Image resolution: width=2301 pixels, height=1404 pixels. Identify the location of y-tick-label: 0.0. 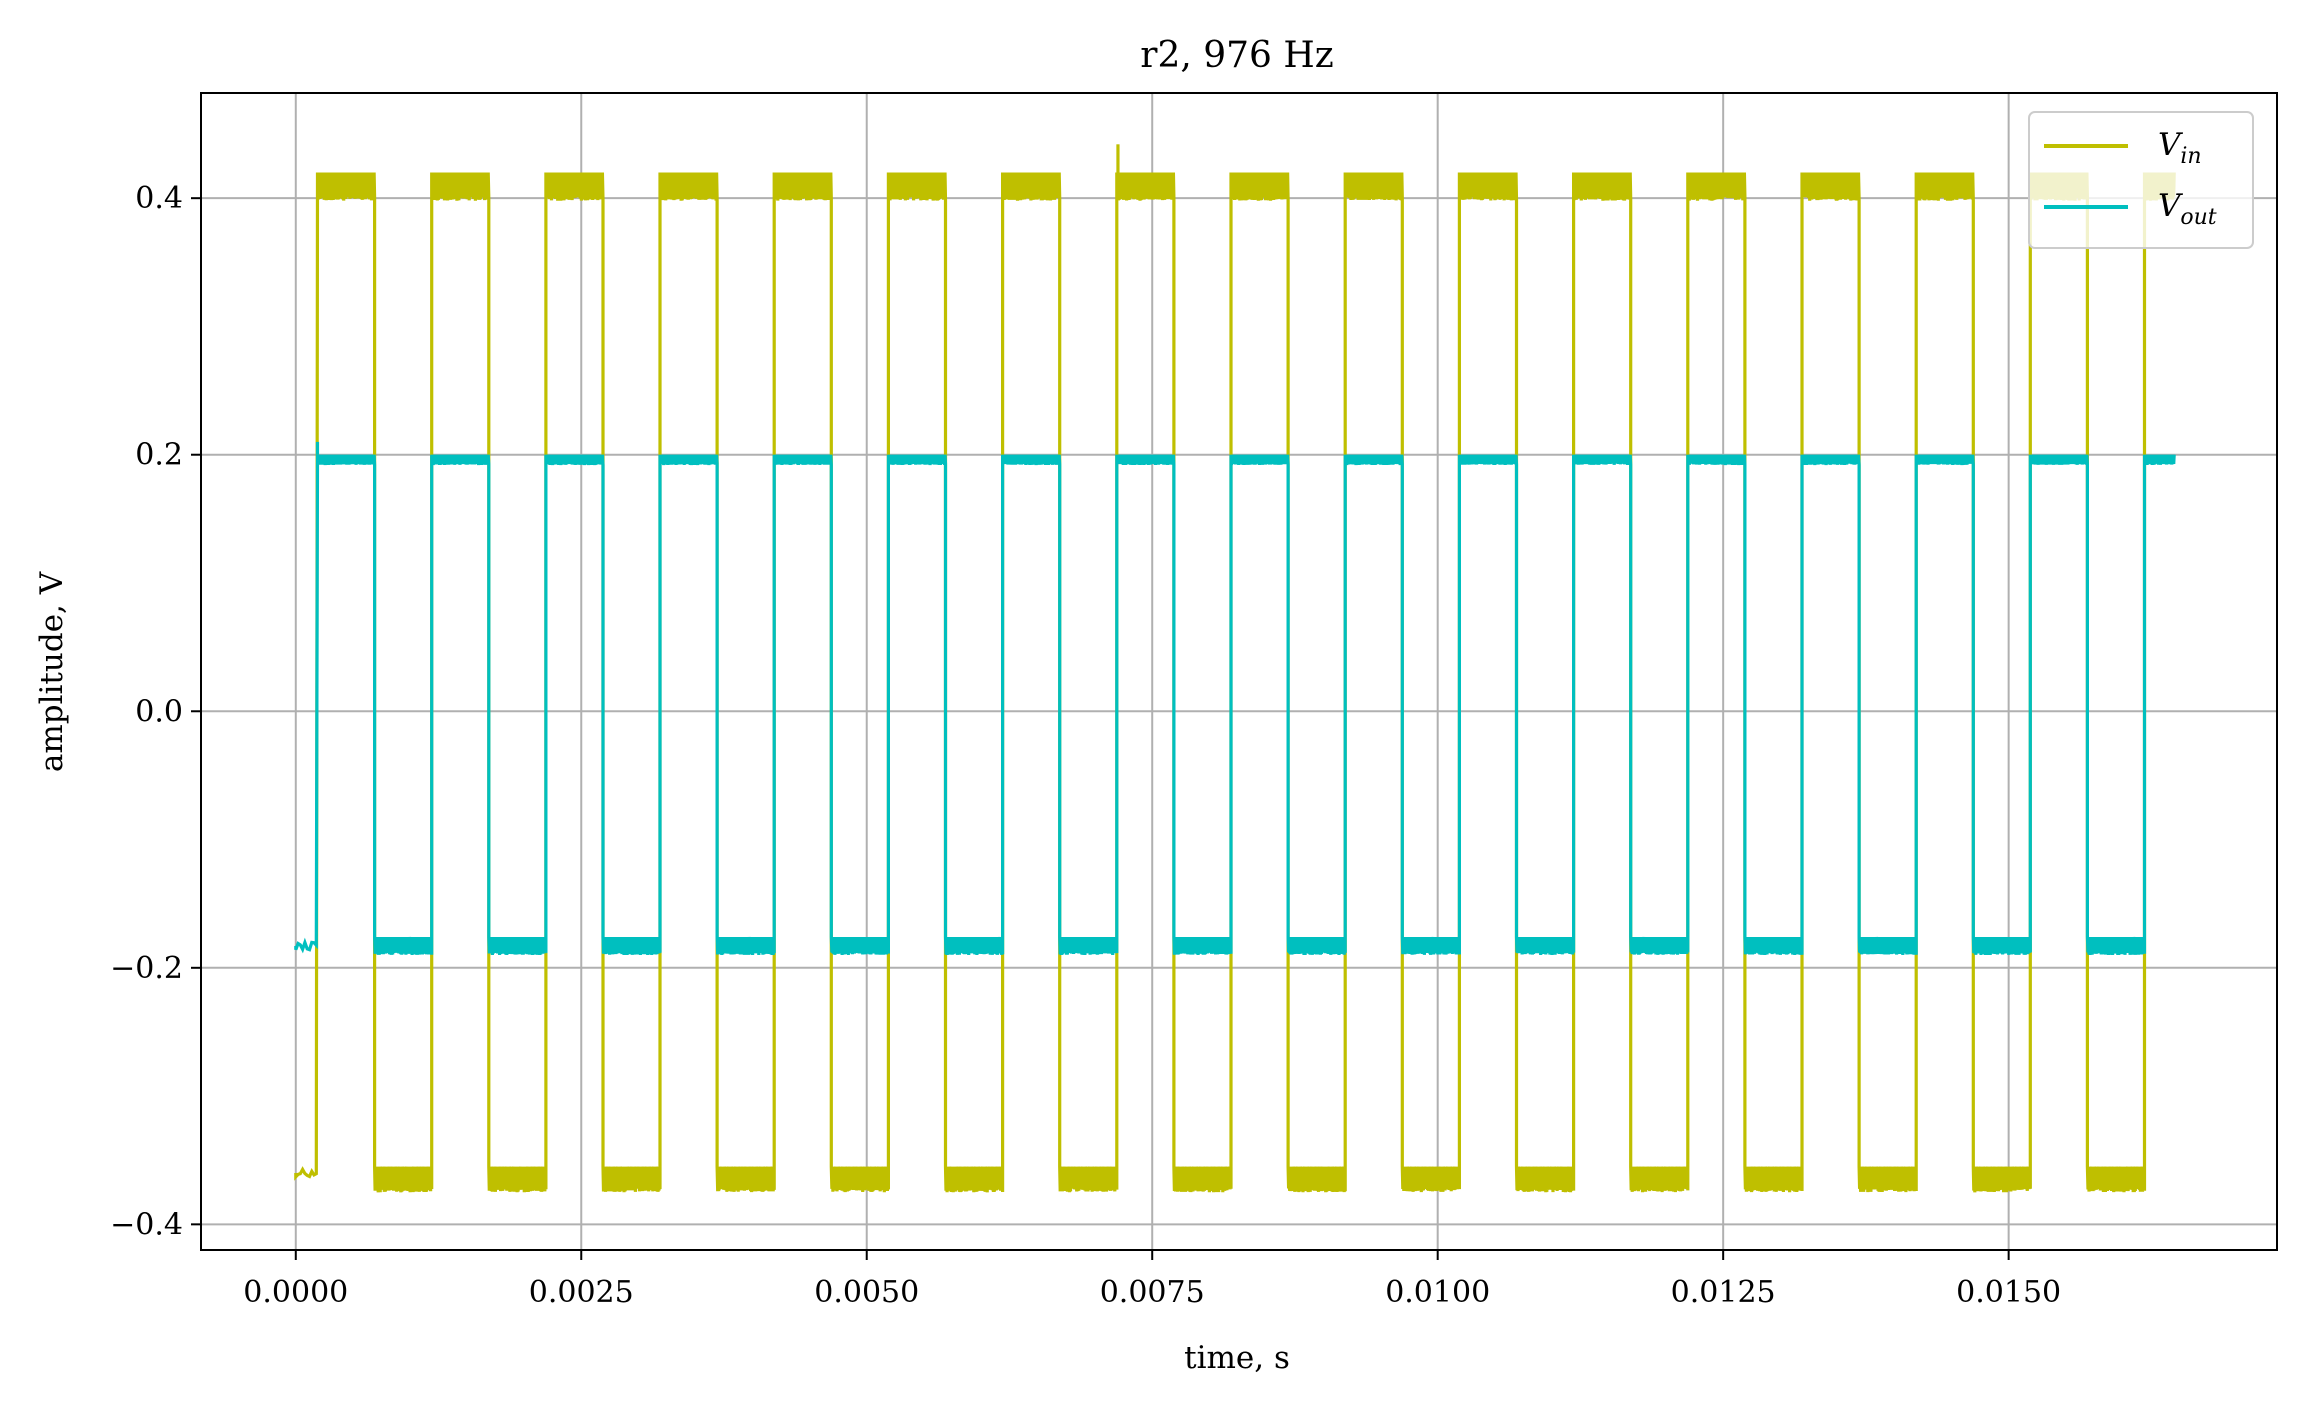
(159, 711).